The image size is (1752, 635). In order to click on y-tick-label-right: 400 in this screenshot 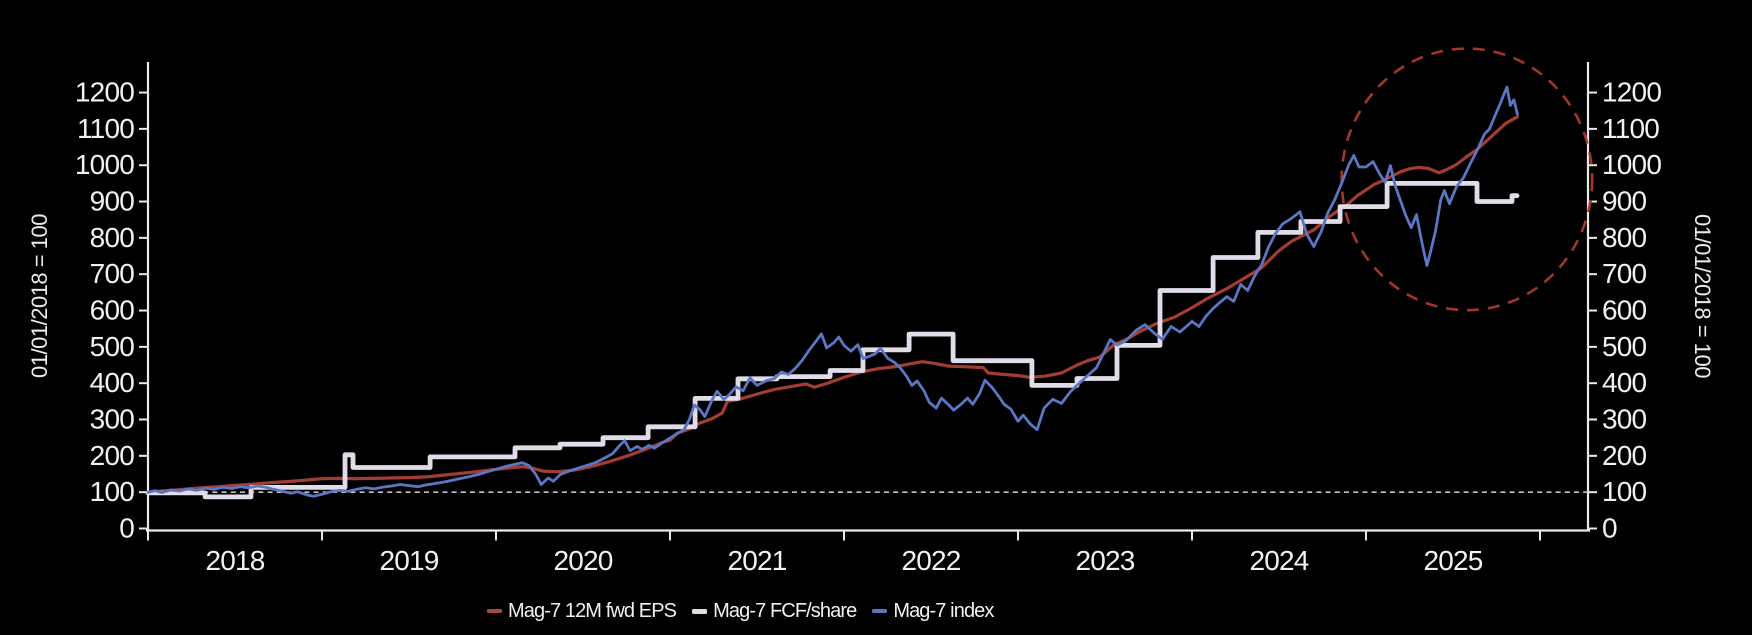, I will do `click(1624, 382)`.